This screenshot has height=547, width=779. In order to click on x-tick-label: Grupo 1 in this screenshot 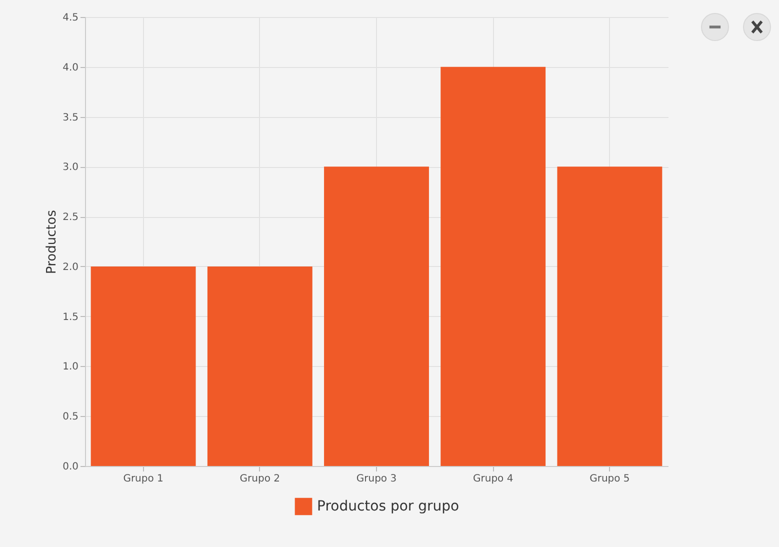, I will do `click(143, 479)`.